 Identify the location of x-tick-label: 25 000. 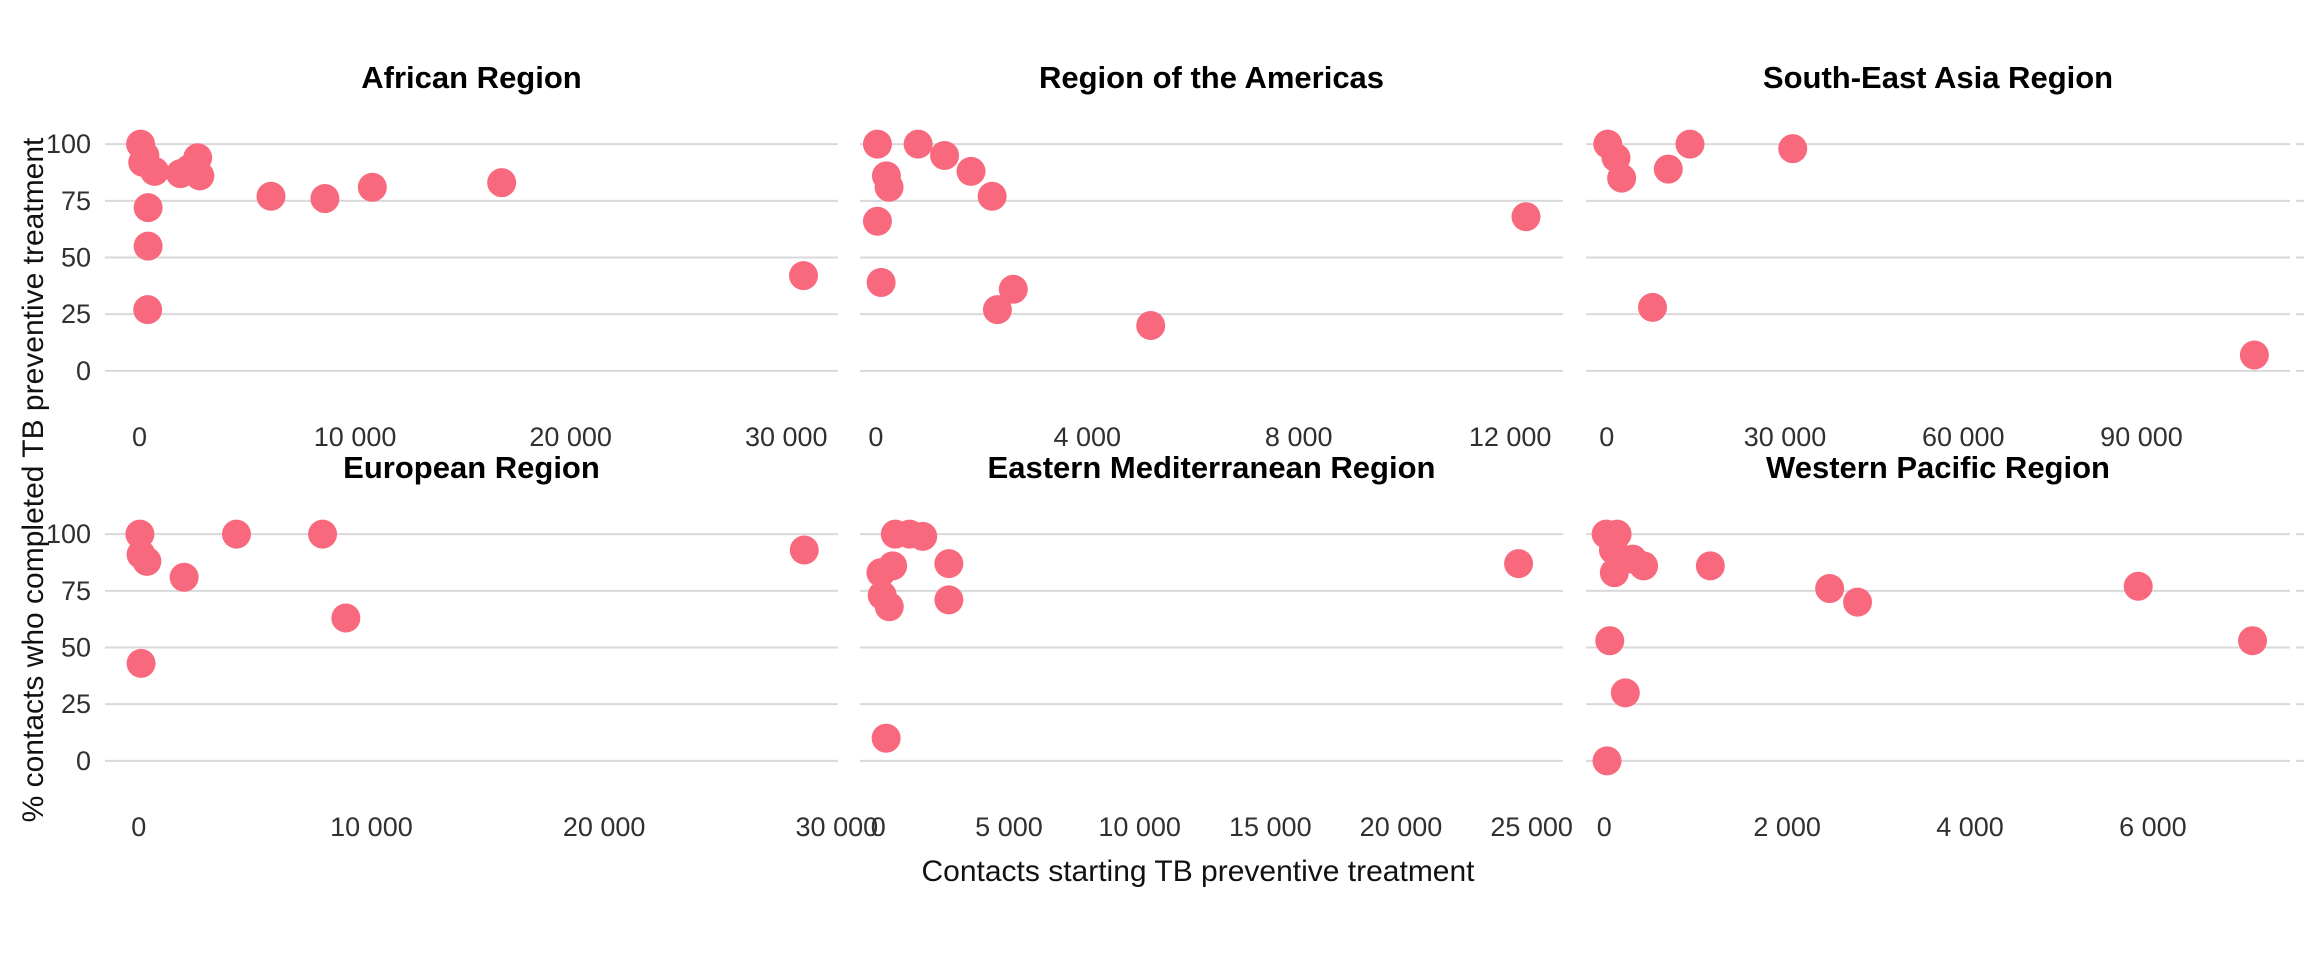
(1531, 827).